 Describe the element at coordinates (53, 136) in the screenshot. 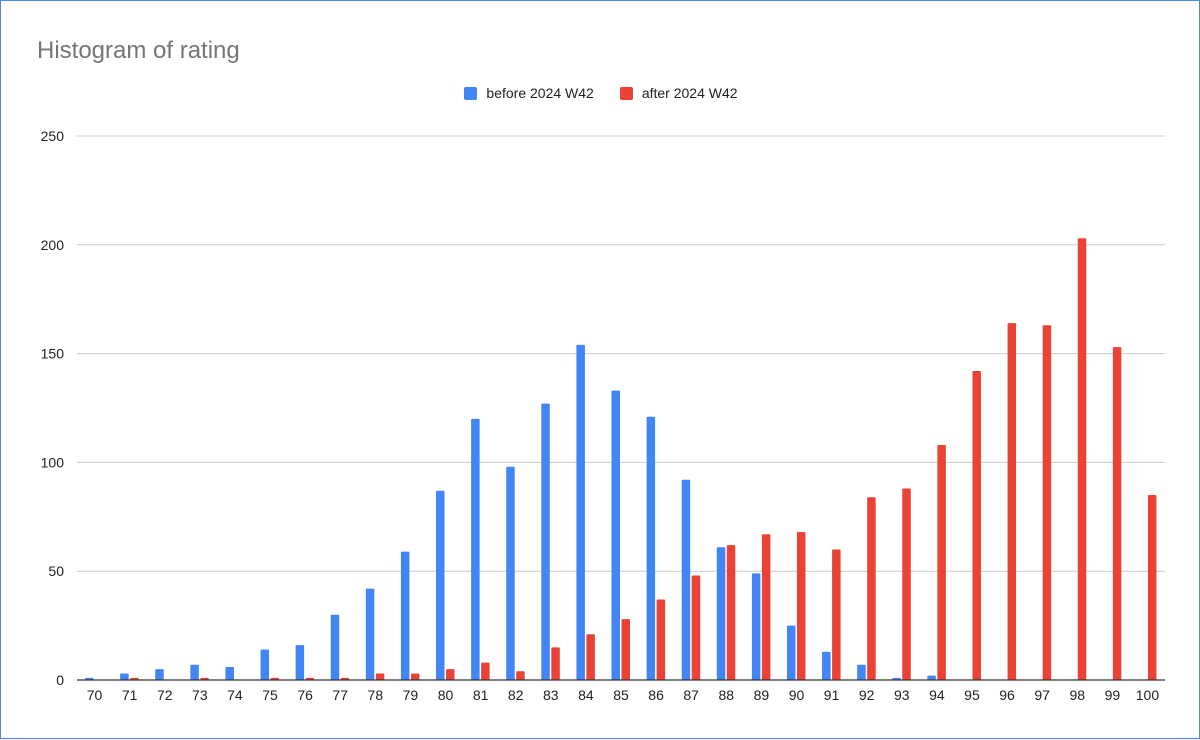

I see `y-tick-label: 250` at that location.